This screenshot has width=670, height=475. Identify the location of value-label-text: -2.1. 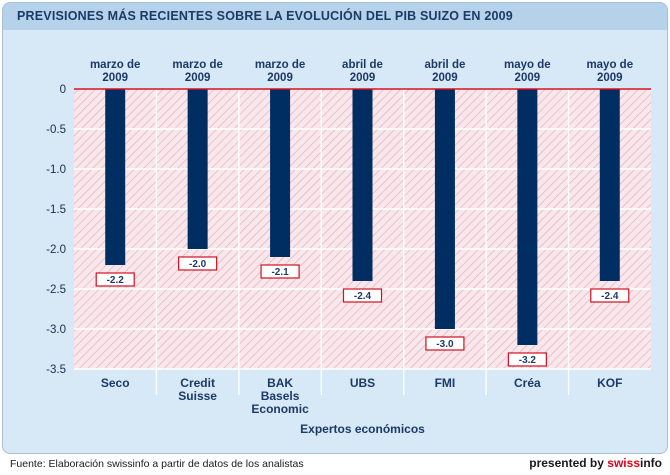
(280, 272).